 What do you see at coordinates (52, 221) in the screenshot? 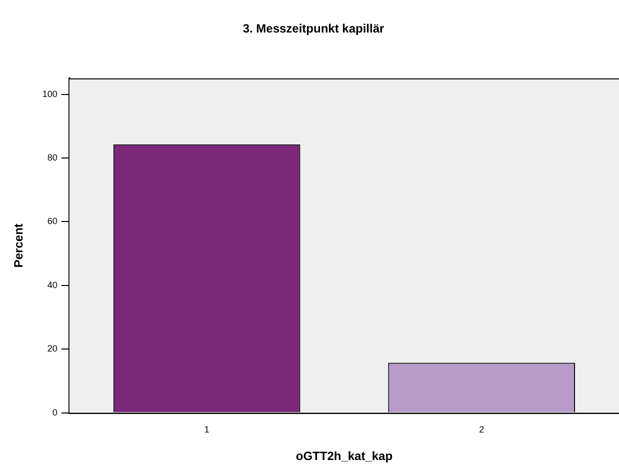
I see `y-tick-label: 60` at bounding box center [52, 221].